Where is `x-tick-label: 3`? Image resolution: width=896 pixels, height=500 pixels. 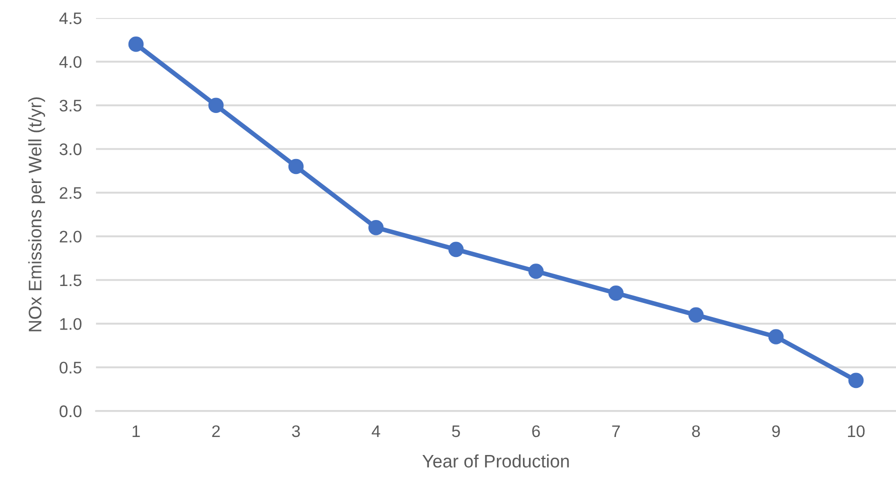
x-tick-label: 3 is located at coordinates (296, 431).